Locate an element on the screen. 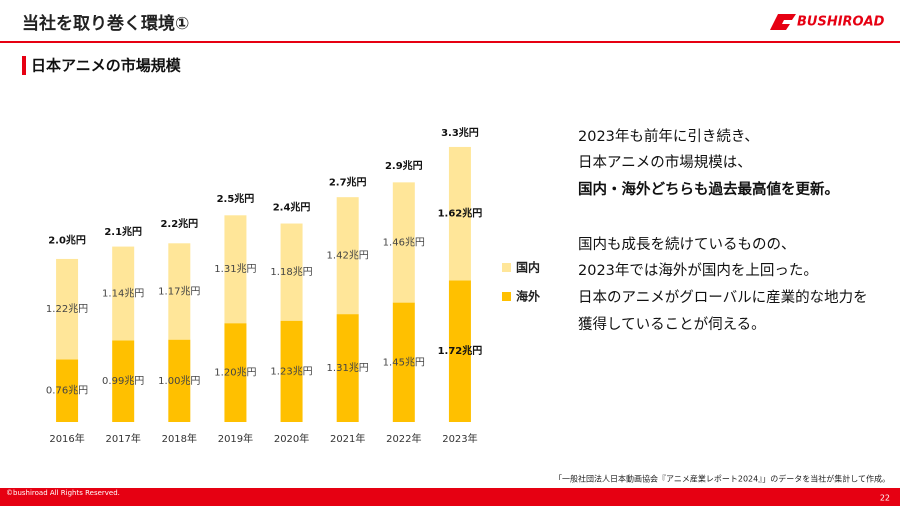 Image resolution: width=900 pixels, height=506 pixels. logo-mark is located at coordinates (783, 22).